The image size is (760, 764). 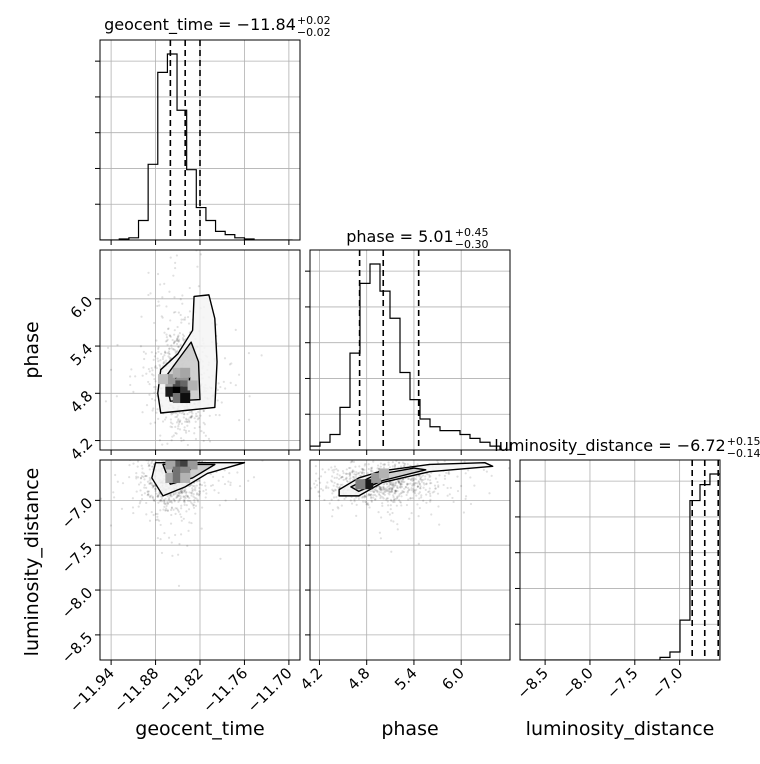 I want to click on panel-geocent_time-geocent_time, so click(x=198, y=142).